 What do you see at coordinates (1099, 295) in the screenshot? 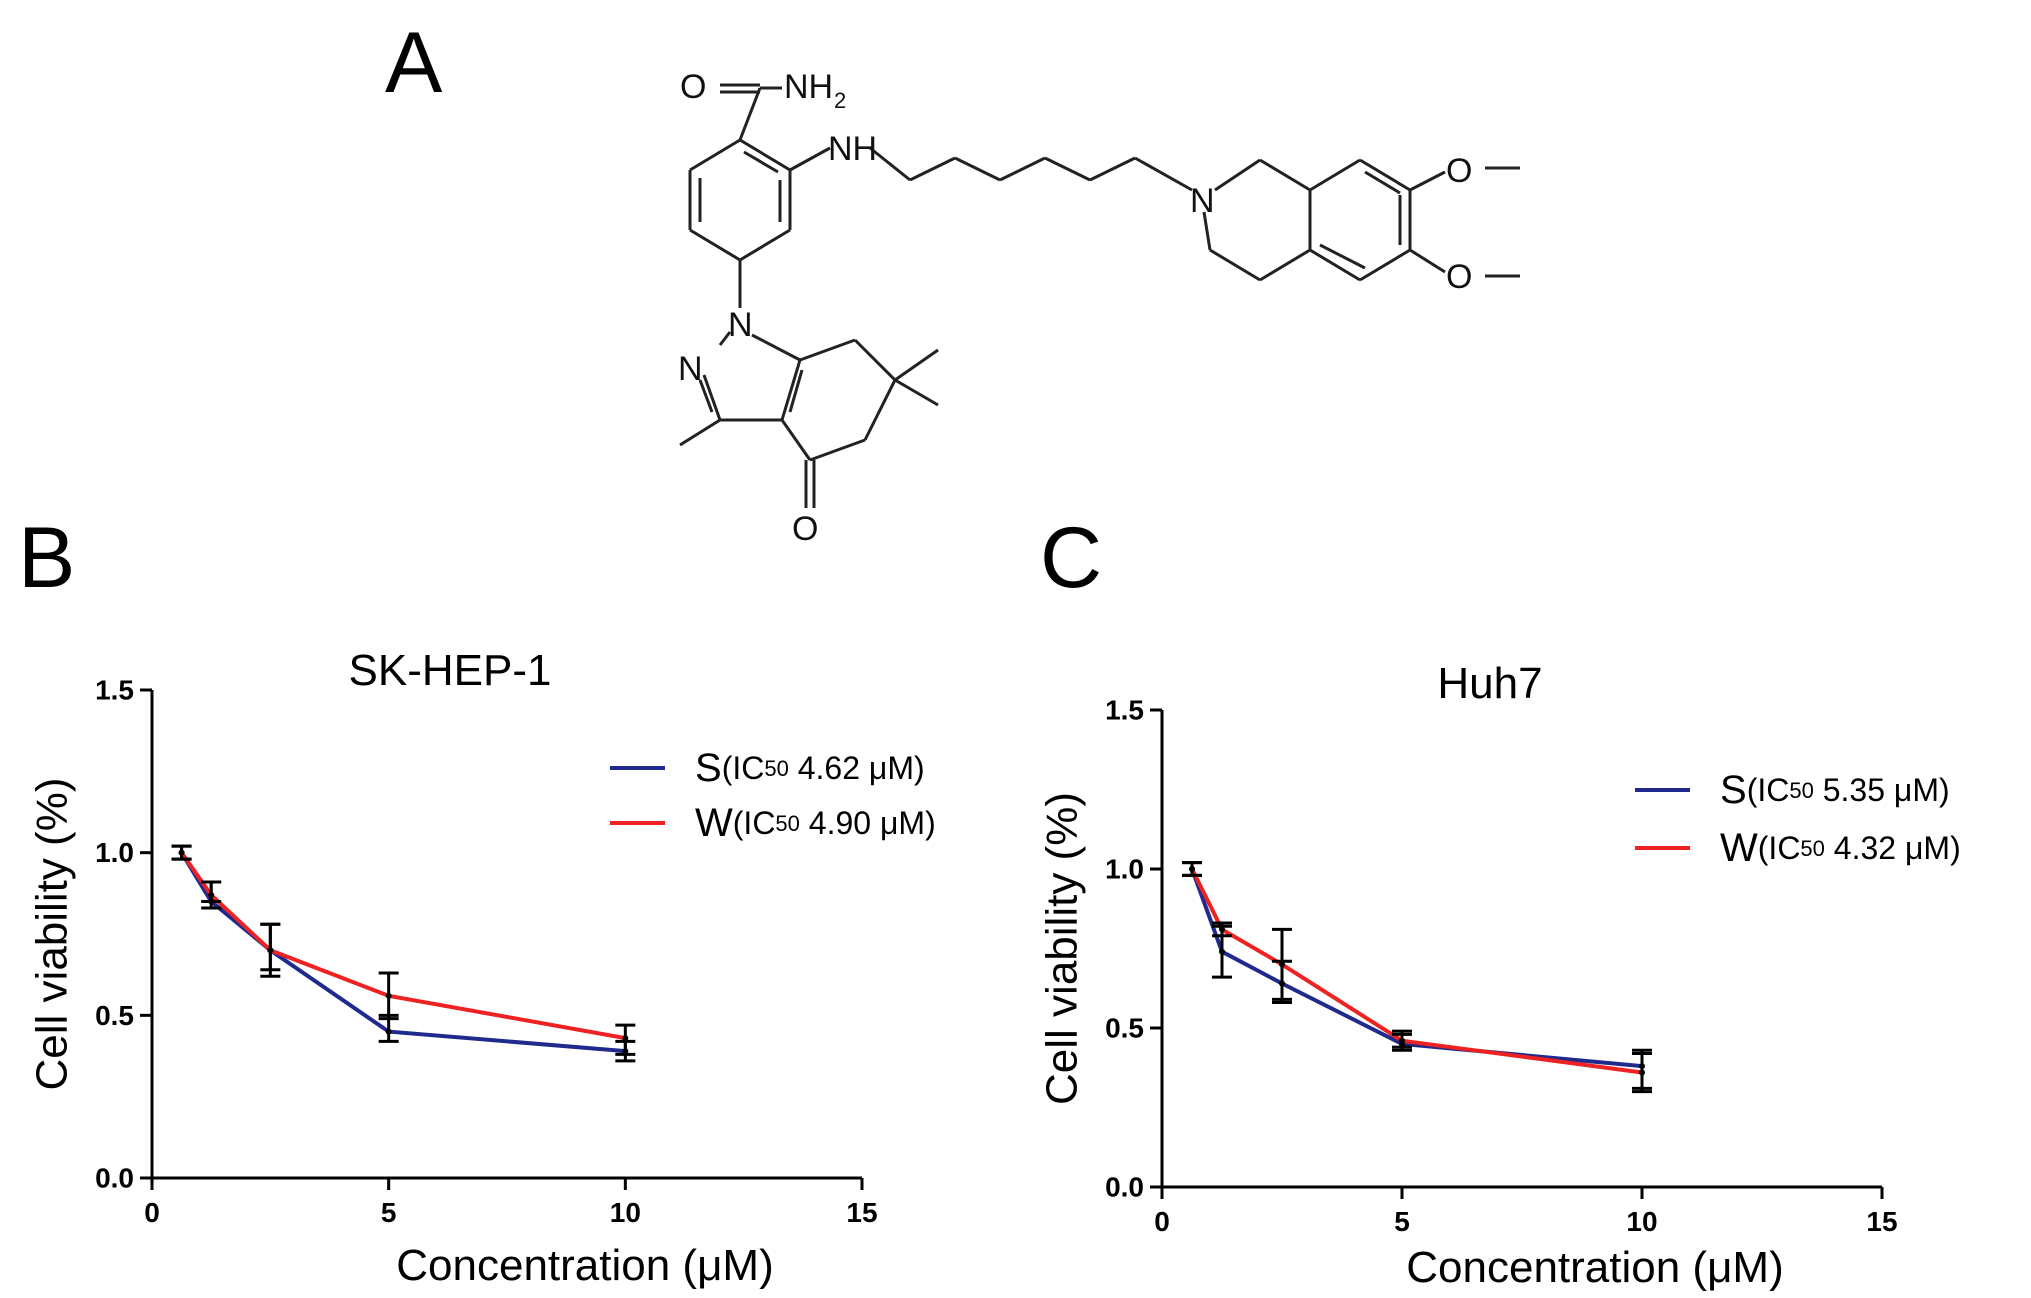
I see `molecule-bonds` at bounding box center [1099, 295].